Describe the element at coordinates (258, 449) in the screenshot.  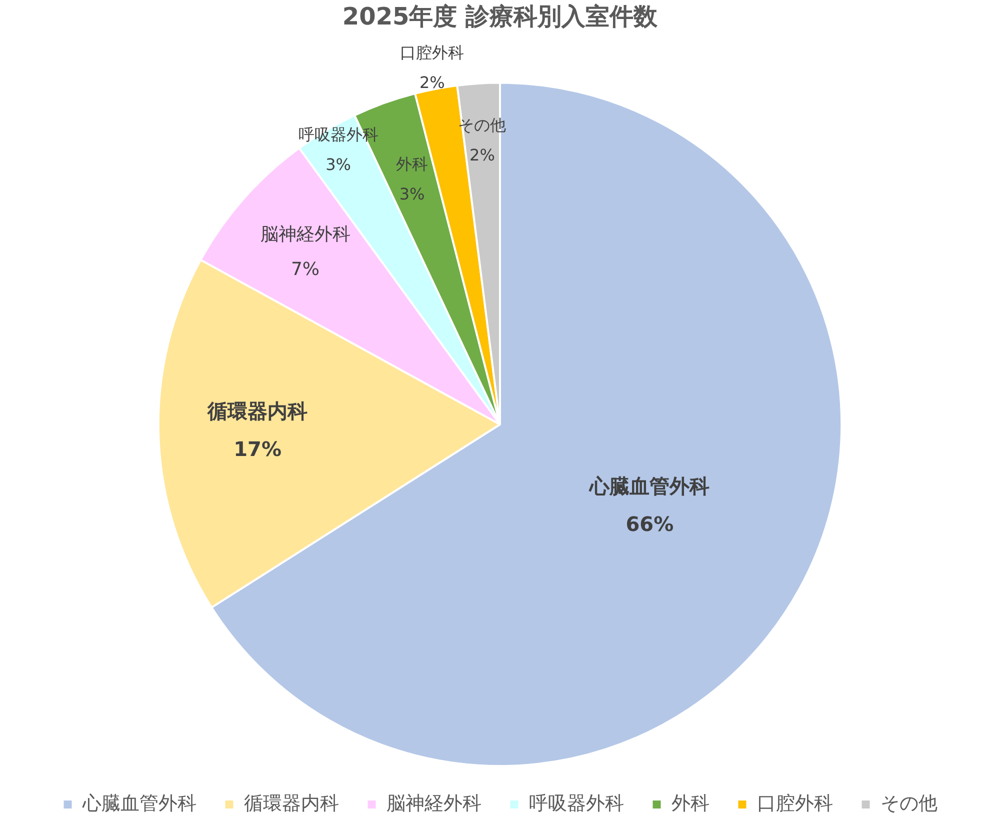
I see `data-label: 17%` at that location.